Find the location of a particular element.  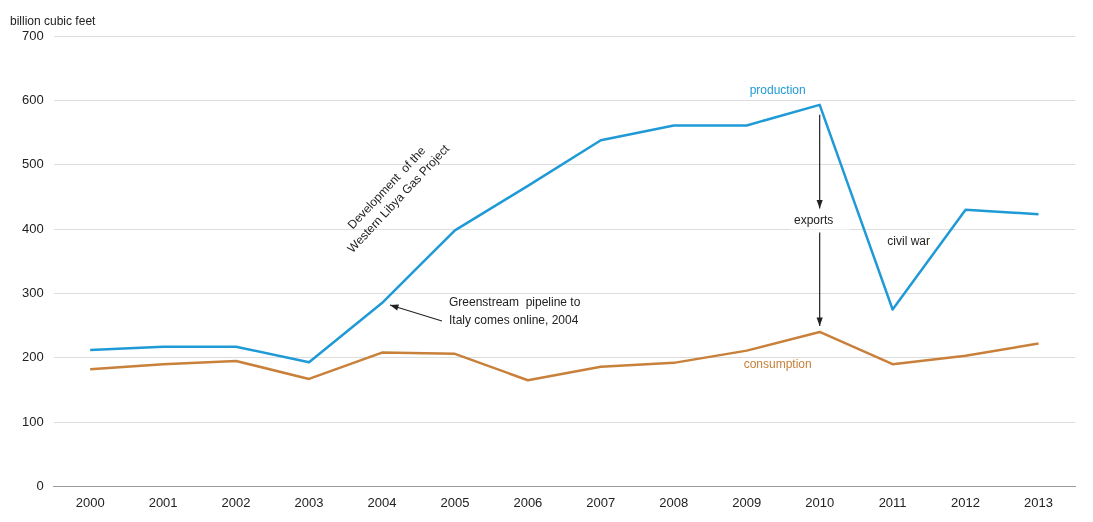

x-tick-label: 2009 is located at coordinates (747, 502).